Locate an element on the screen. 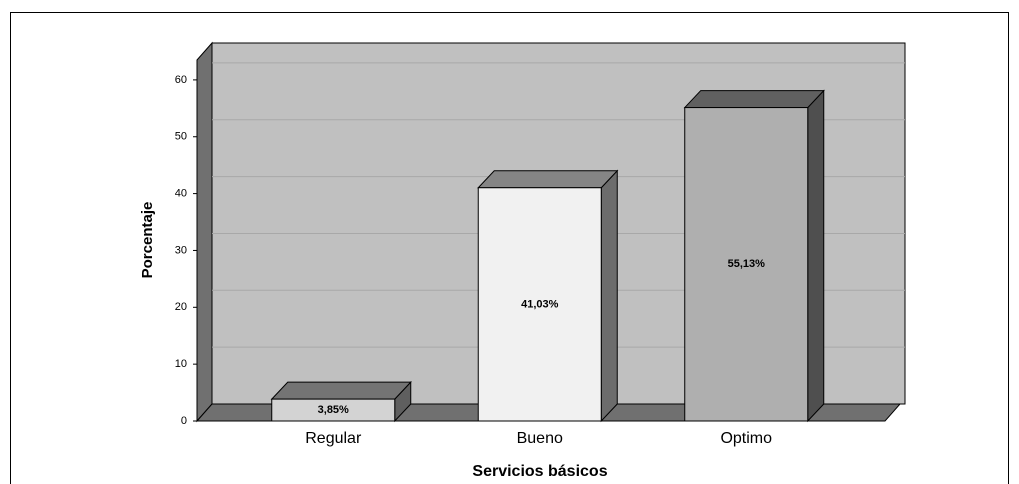  y-axis-label: Porcentaje is located at coordinates (147, 240).